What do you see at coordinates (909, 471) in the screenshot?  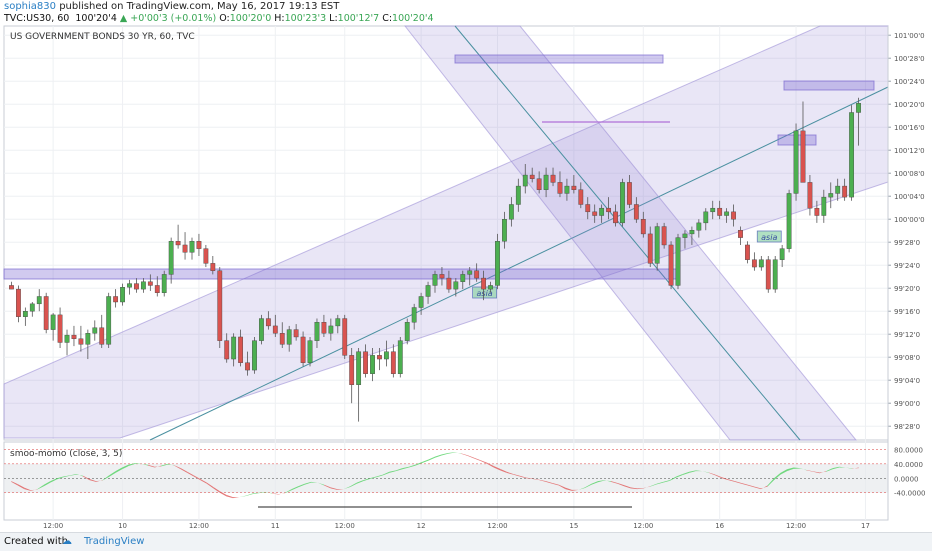 I see `indicator-axis: 80.0000 40.0000 0.0000 -40.0000` at bounding box center [909, 471].